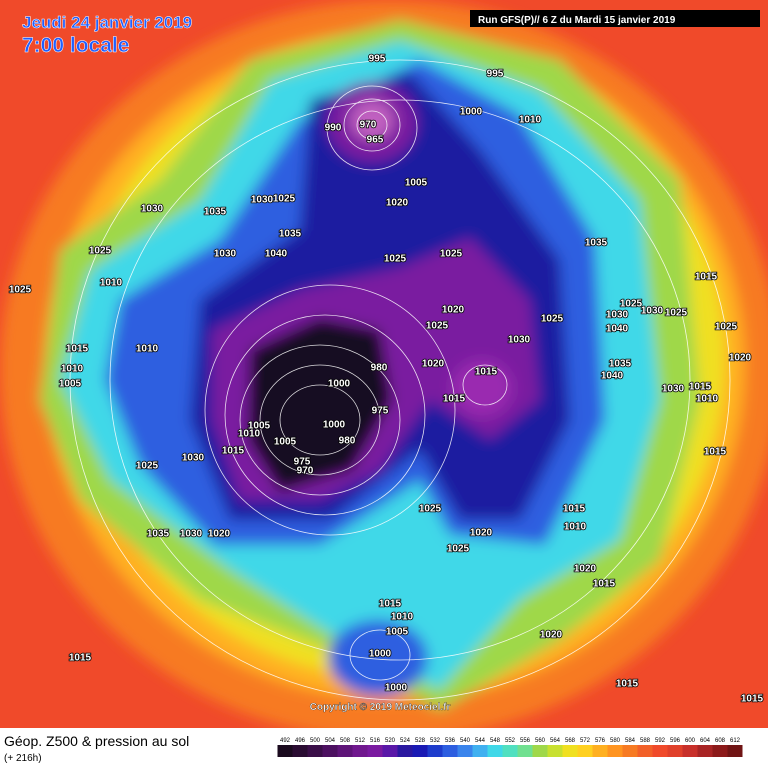  What do you see at coordinates (315, 741) in the screenshot?
I see `legend-level: 500` at bounding box center [315, 741].